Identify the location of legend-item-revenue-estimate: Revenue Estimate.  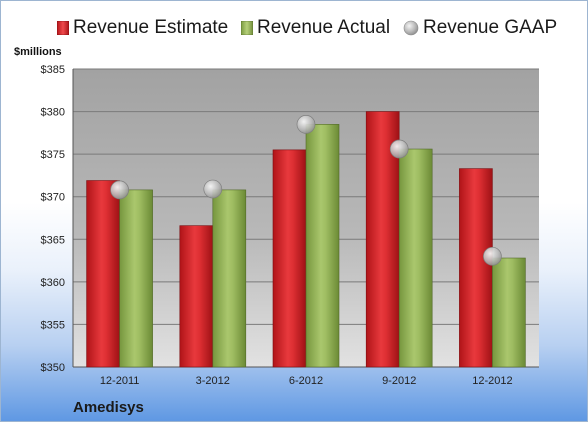
(142, 28).